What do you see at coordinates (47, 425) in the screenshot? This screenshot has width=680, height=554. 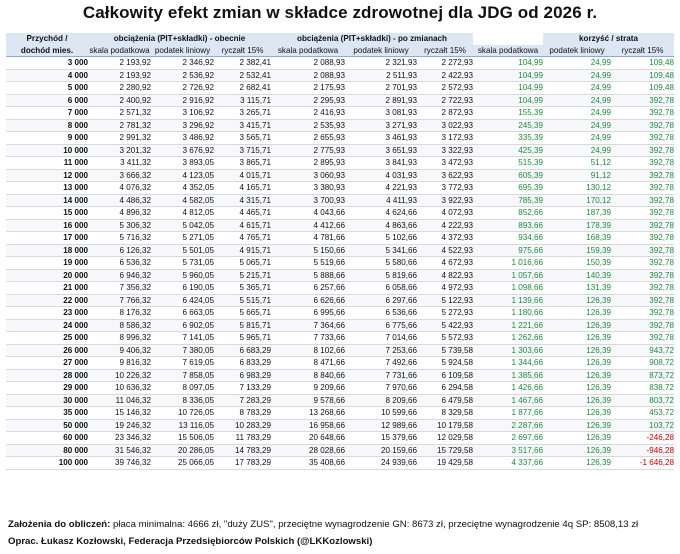 I see `income-cell: 50 000` at bounding box center [47, 425].